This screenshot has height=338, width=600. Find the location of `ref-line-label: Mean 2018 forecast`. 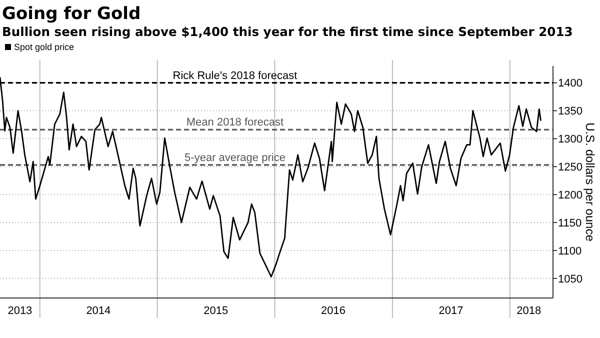

ref-line-label: Mean 2018 forecast is located at coordinates (235, 122).